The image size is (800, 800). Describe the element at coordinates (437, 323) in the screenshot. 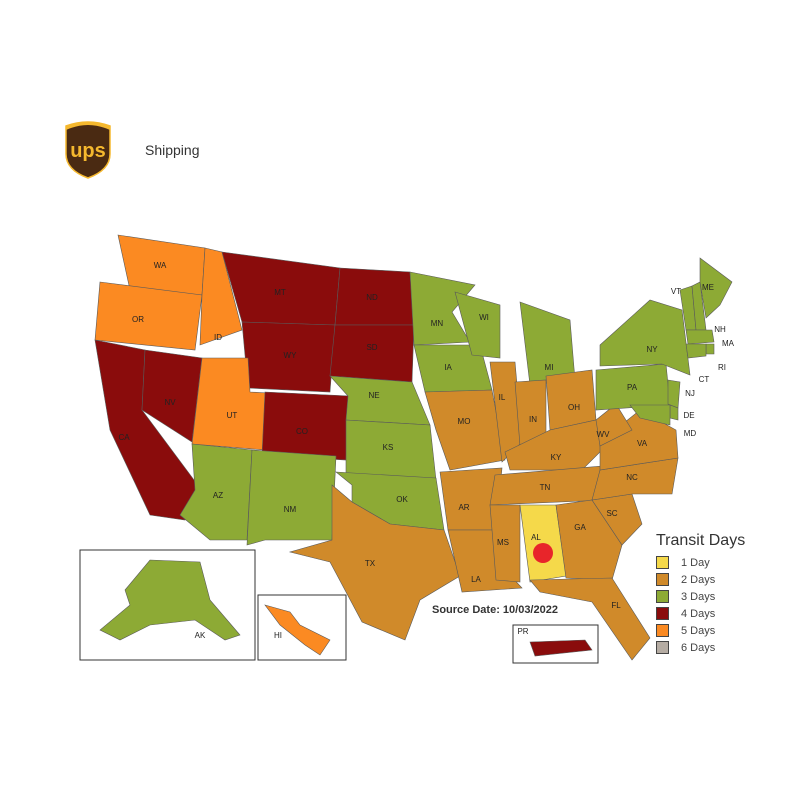

I see `state-label: MN` at that location.